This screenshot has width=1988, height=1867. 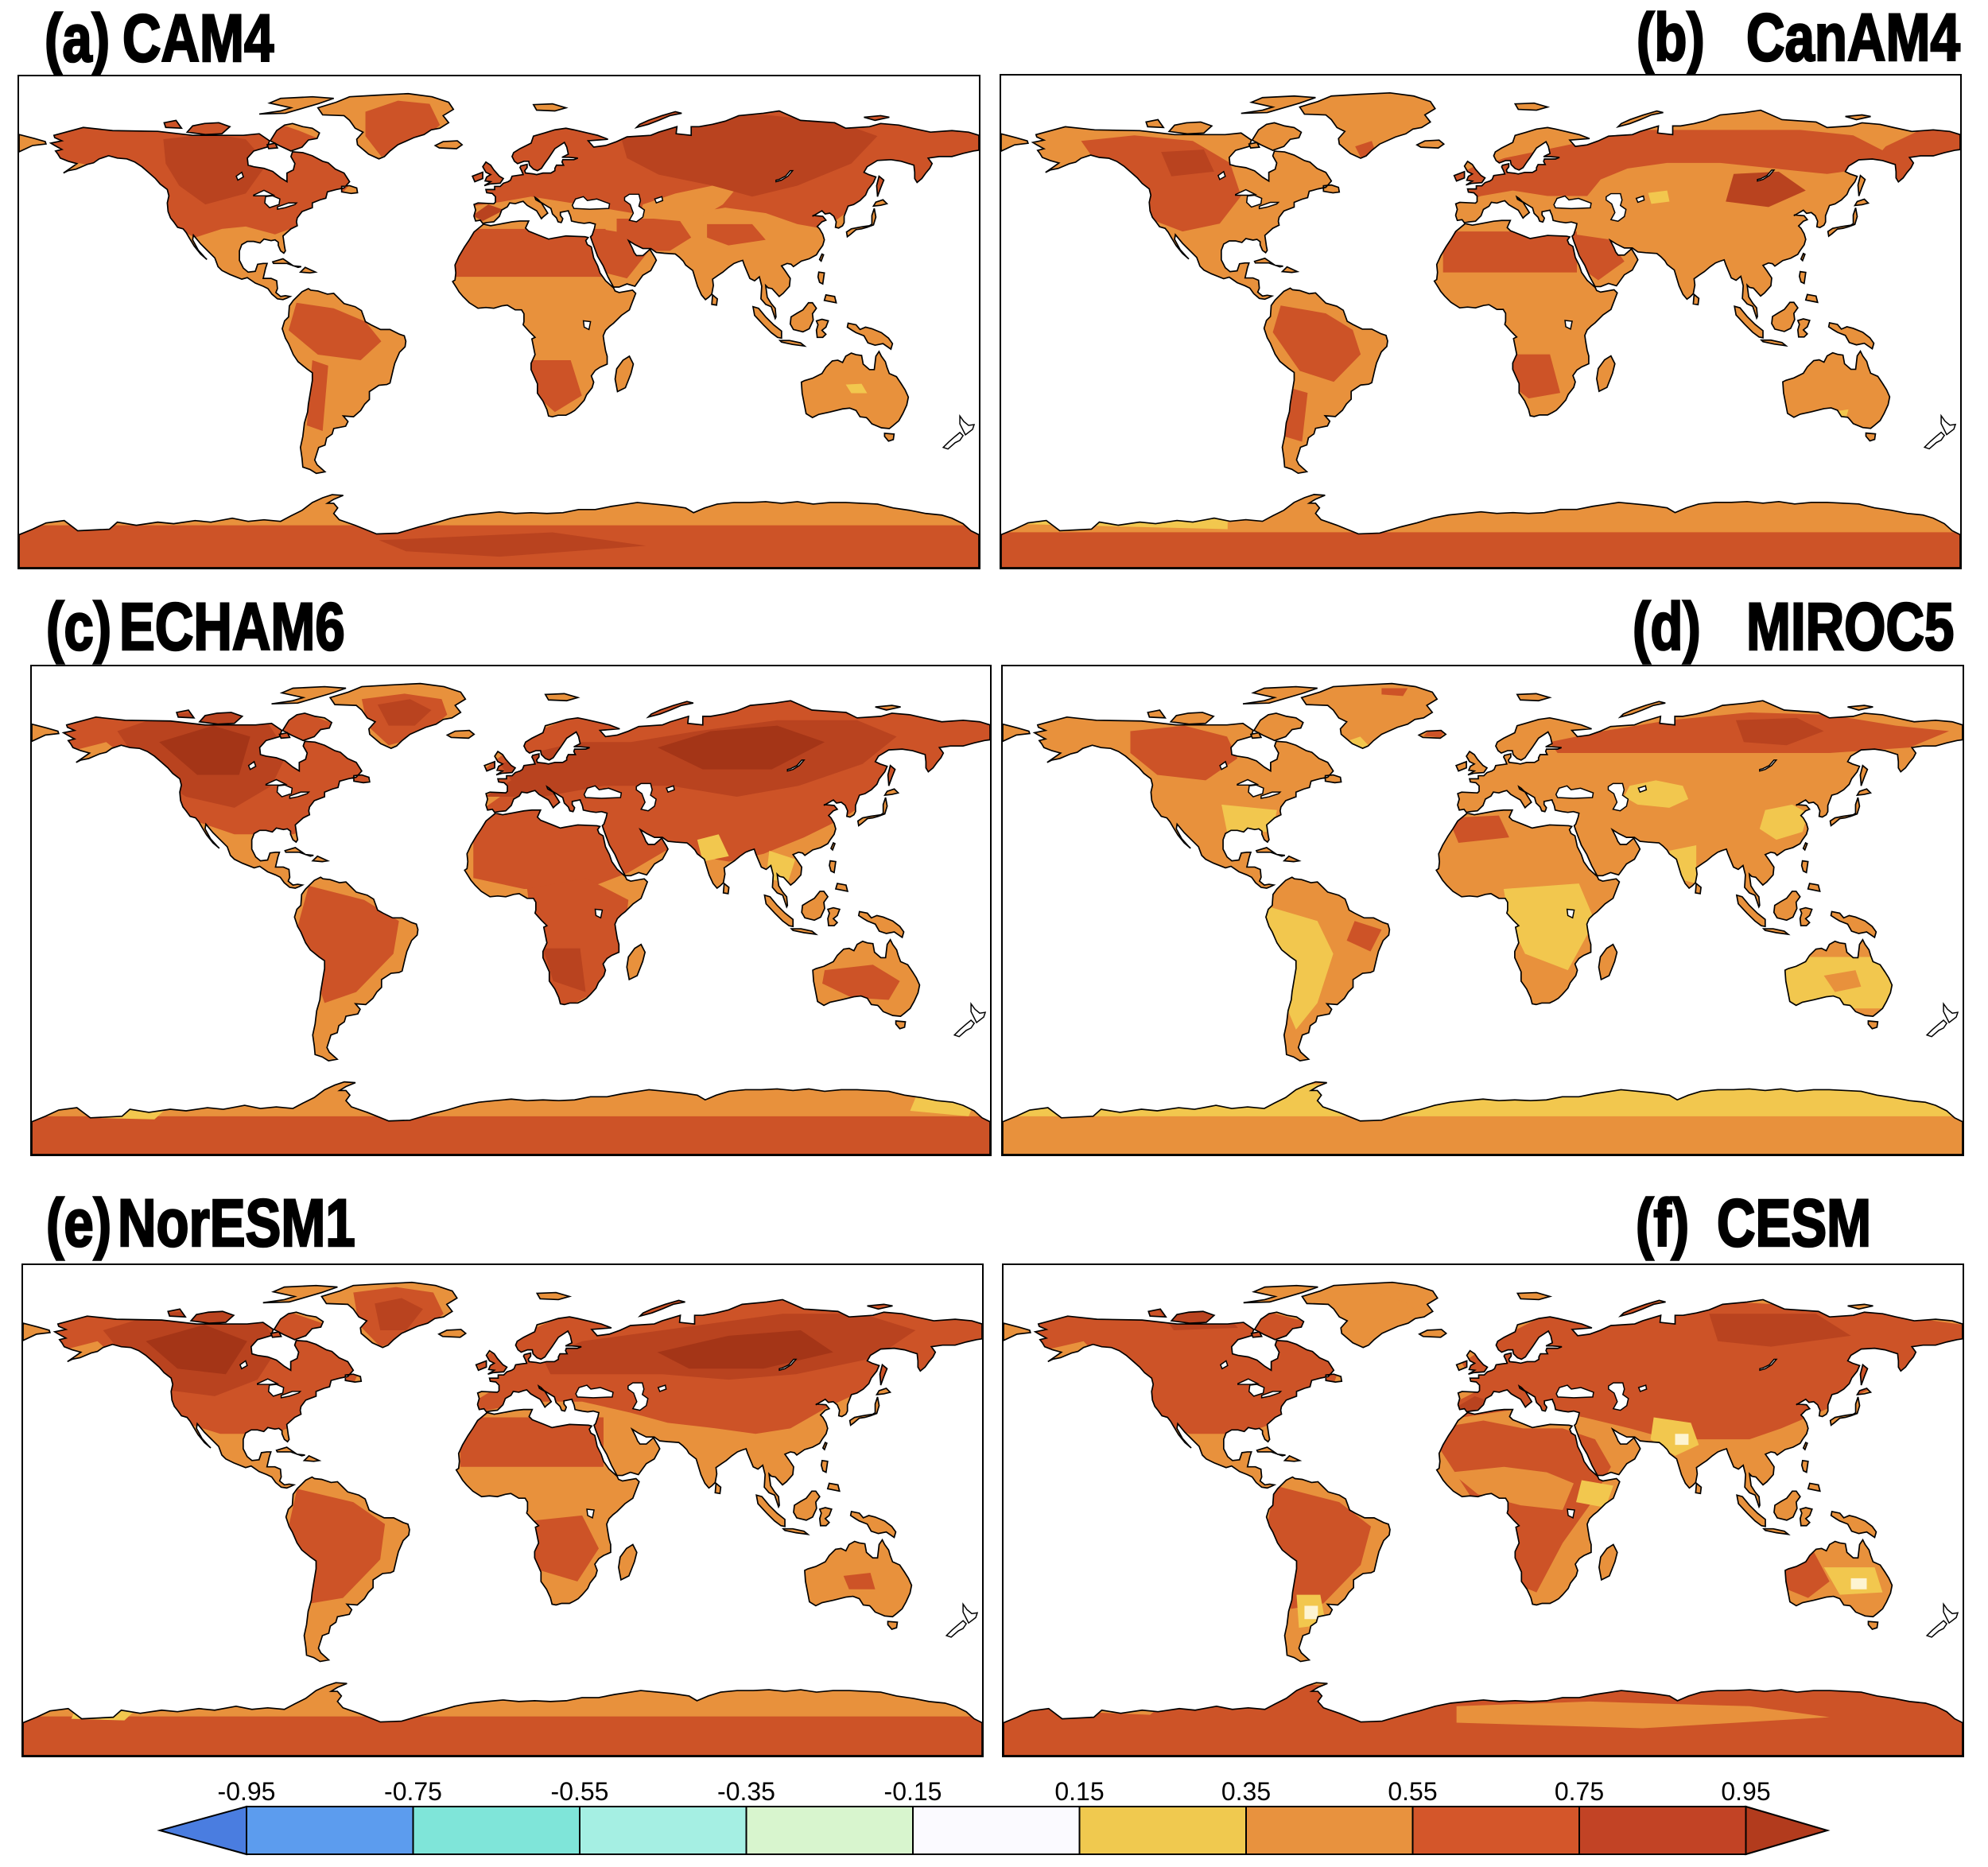 What do you see at coordinates (746, 1791) in the screenshot?
I see `svg-text: -0.35` at bounding box center [746, 1791].